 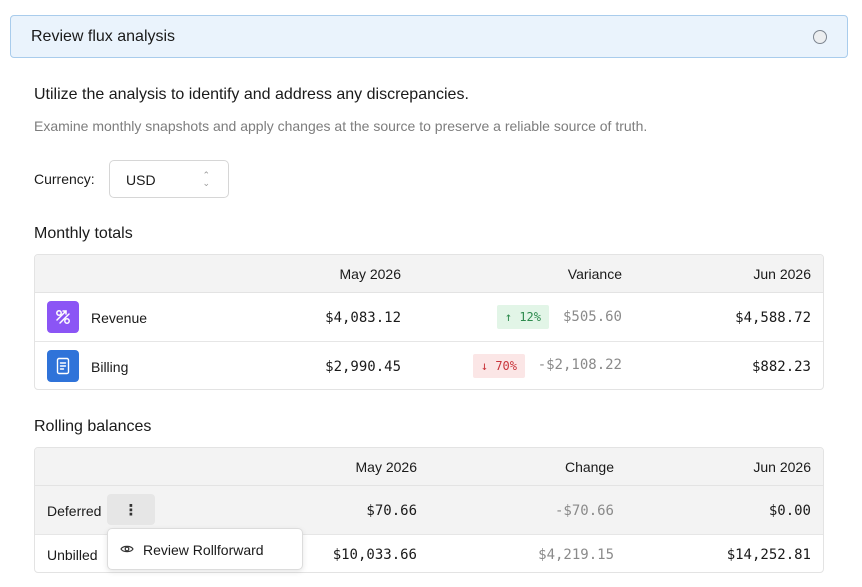 I want to click on current-value: $14,252.81, so click(x=768, y=555).